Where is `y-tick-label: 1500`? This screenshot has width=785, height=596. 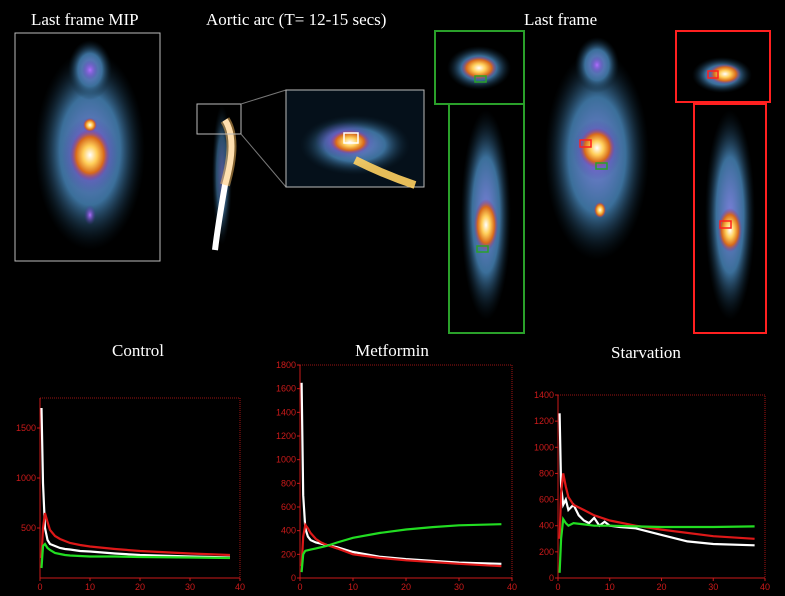 y-tick-label: 1500 is located at coordinates (26, 428).